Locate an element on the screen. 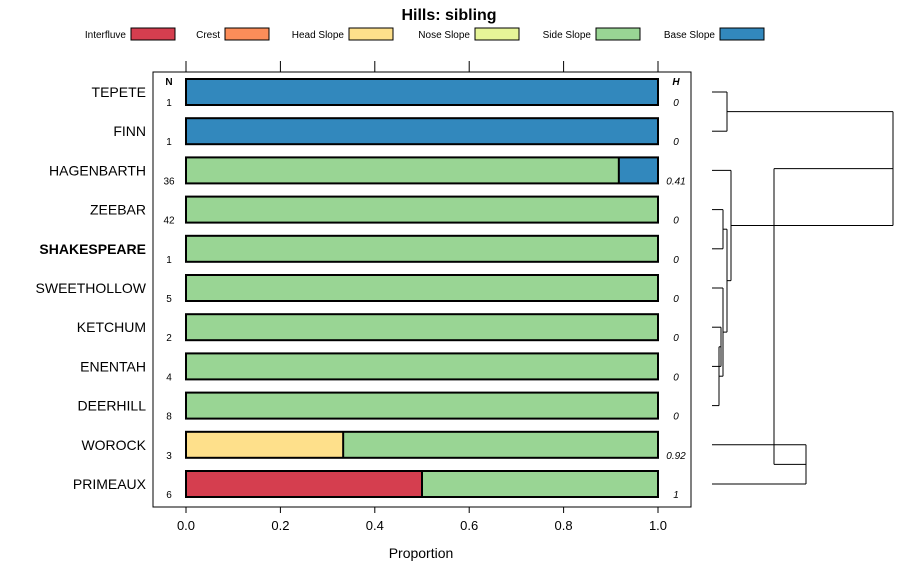 This screenshot has height=580, width=900. n-value: 36 is located at coordinates (169, 181).